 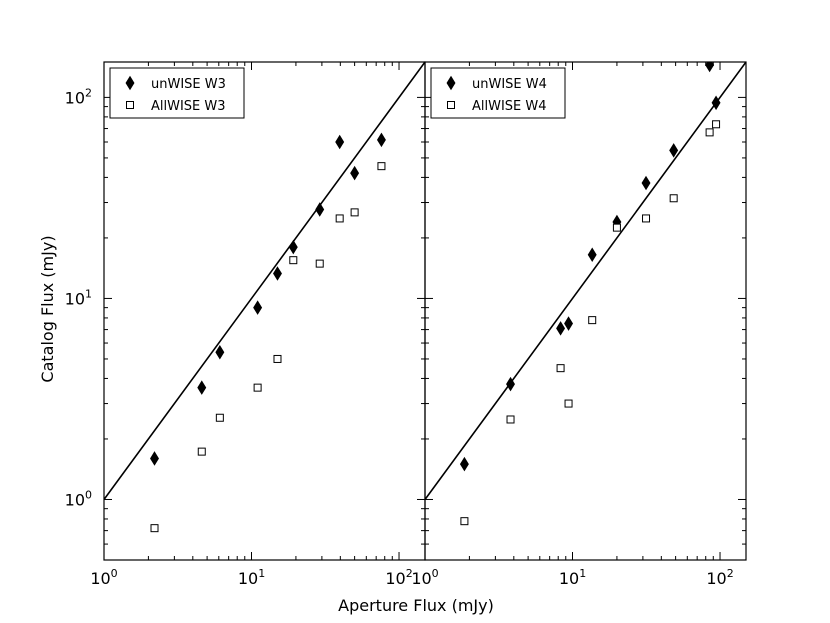 I want to click on y-axis-label: Catalog Flux (mJy), so click(x=47, y=308).